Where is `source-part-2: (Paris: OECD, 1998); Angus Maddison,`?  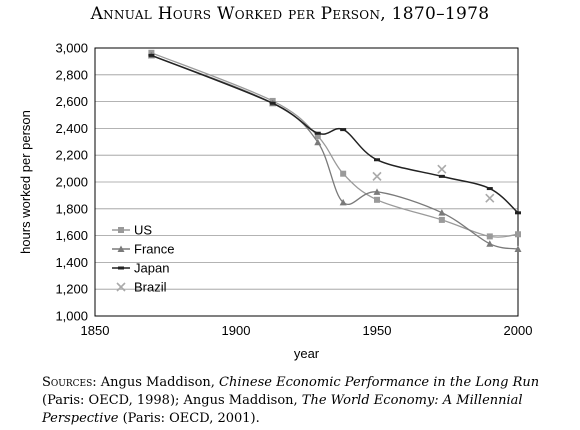
source-part-2: (Paris: OECD, 1998); Angus Maddison, is located at coordinates (172, 400).